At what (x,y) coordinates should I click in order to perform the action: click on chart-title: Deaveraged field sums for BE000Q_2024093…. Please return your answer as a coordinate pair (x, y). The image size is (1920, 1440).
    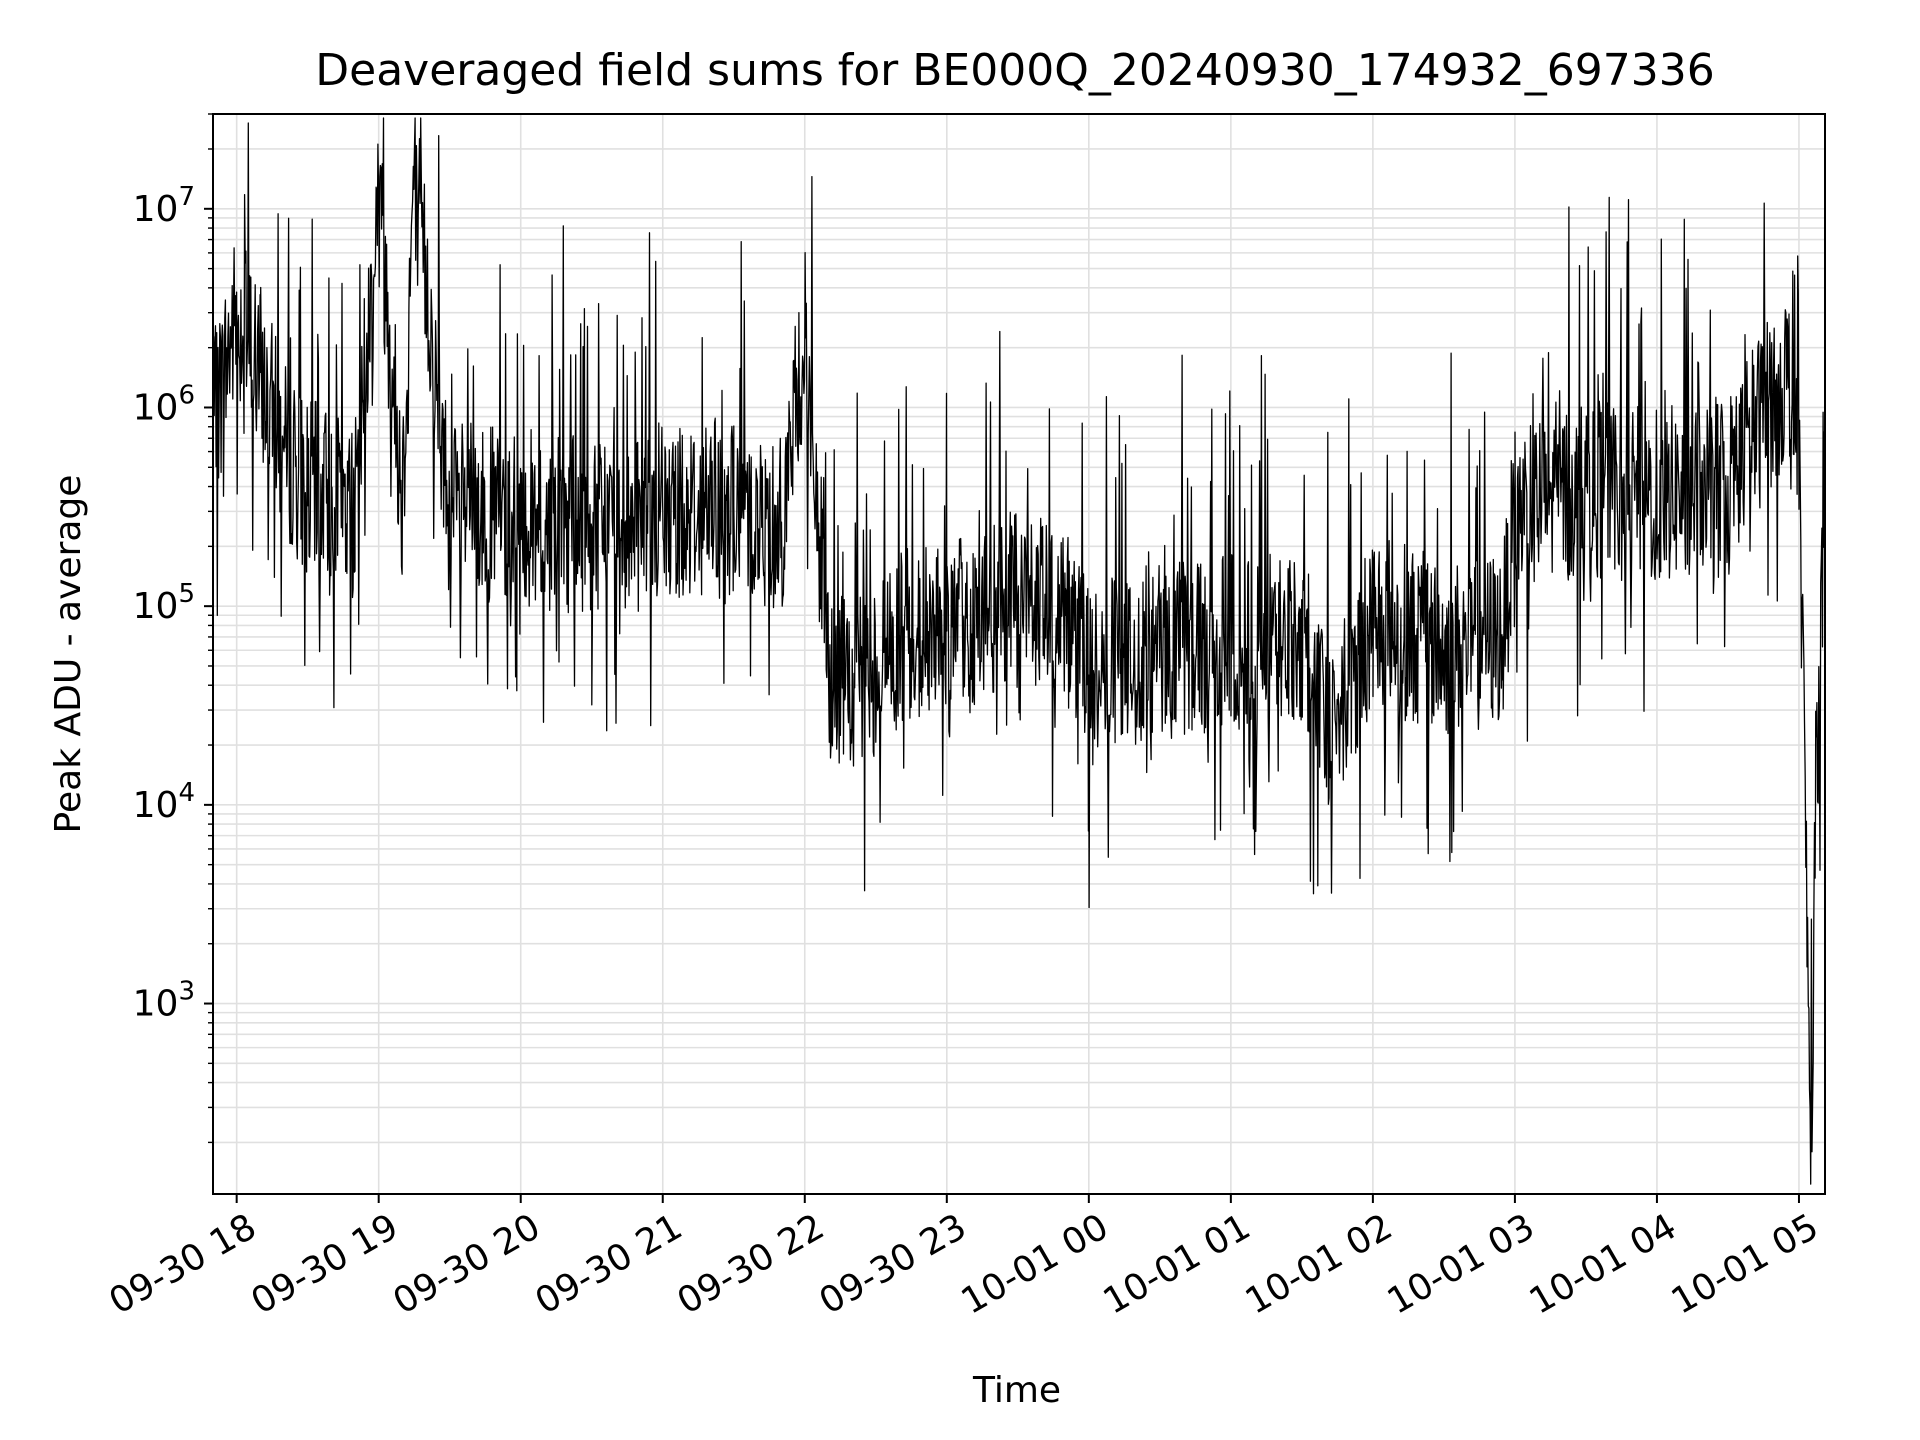
    Looking at the image, I should click on (1014, 70).